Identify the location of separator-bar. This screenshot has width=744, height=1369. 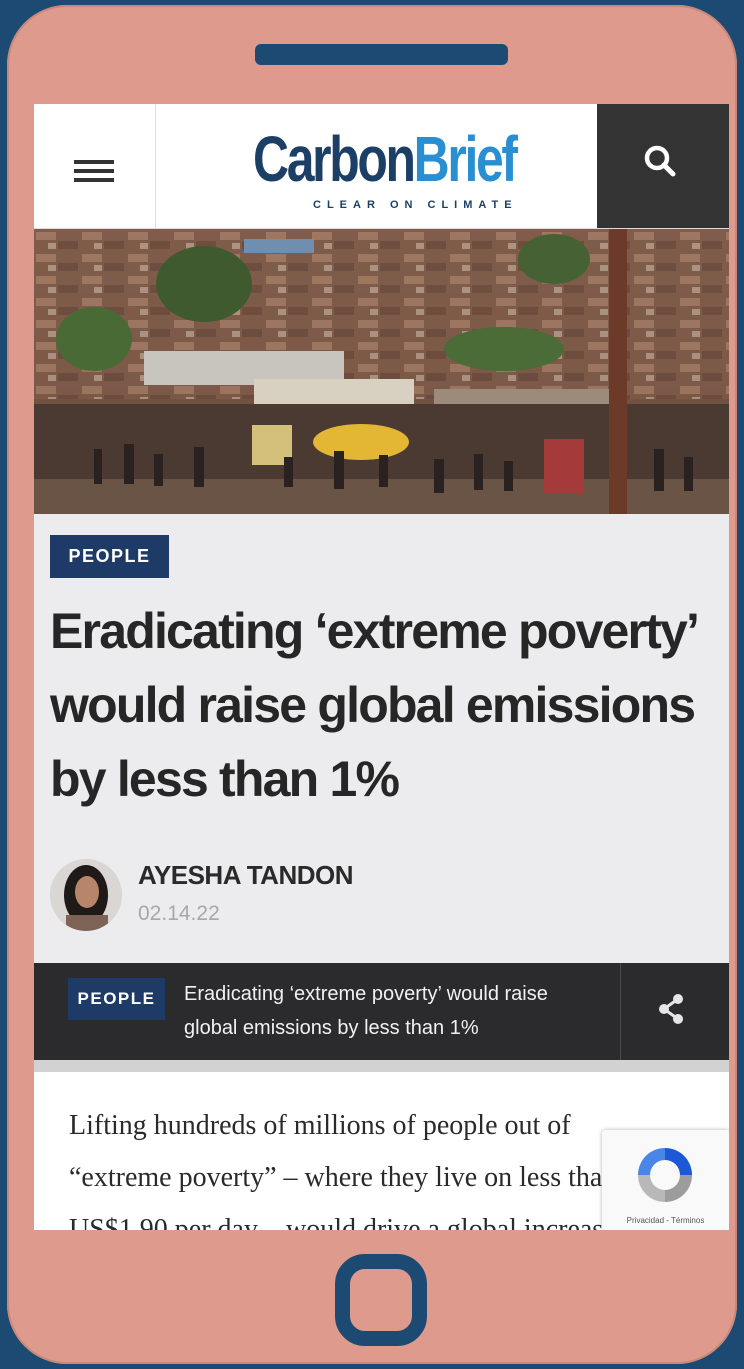
(381, 1066).